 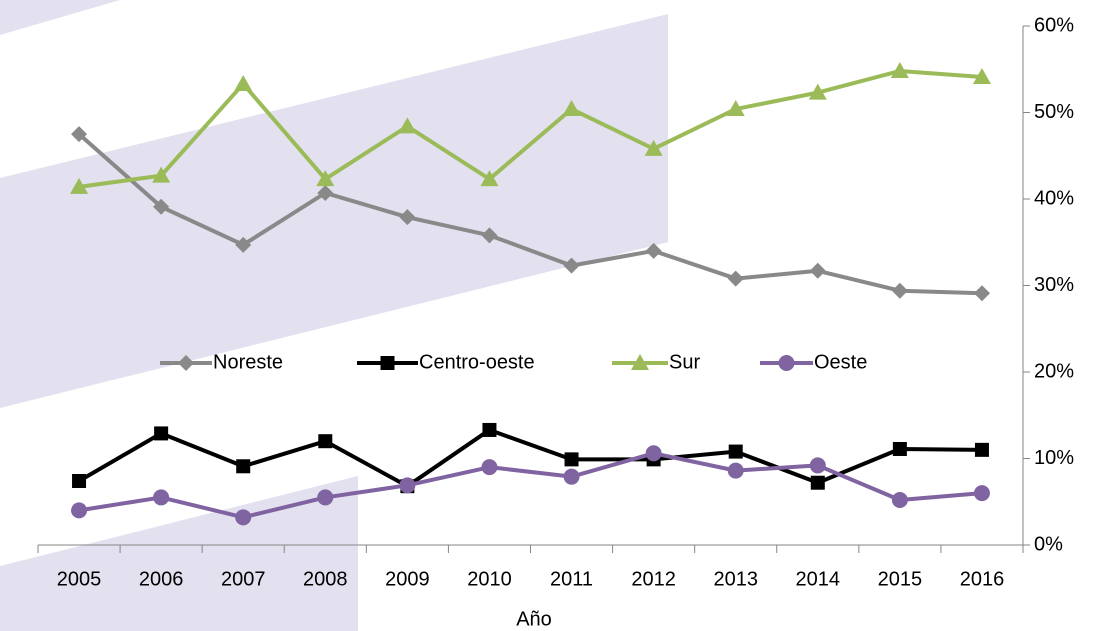 I want to click on x-tick-label: 2007, so click(x=243, y=579).